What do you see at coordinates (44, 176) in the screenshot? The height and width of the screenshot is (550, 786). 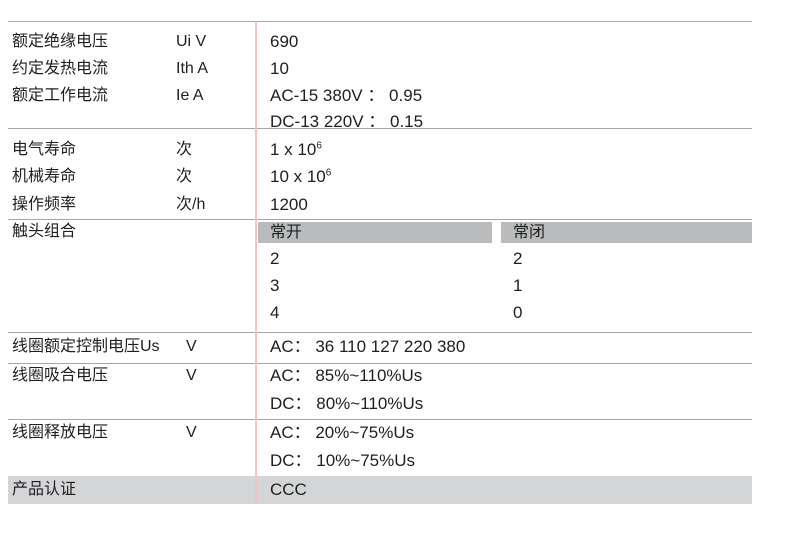 I see `row-label: 机械寿命` at bounding box center [44, 176].